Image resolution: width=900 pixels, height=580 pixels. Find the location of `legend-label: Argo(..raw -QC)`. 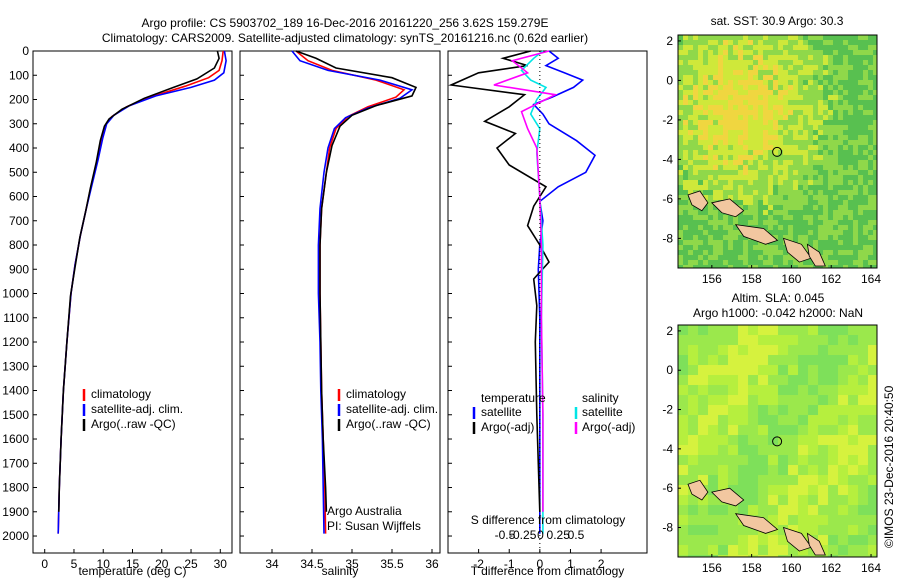

legend-label: Argo(..raw -QC) is located at coordinates (388, 424).